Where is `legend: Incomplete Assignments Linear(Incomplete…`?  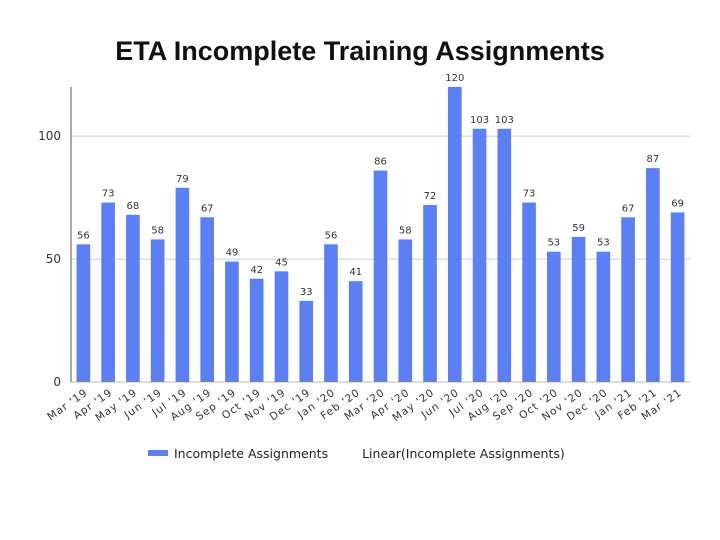
legend: Incomplete Assignments Linear(Incomplete… is located at coordinates (356, 453).